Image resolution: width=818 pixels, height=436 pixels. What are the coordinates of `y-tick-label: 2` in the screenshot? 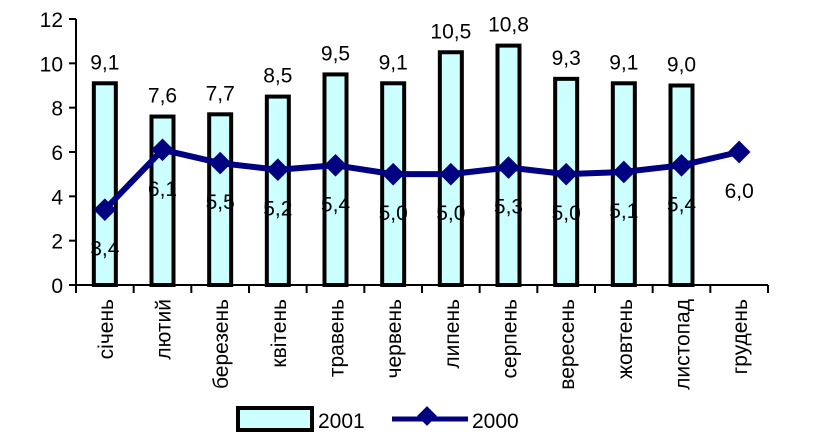 It's located at (57, 242).